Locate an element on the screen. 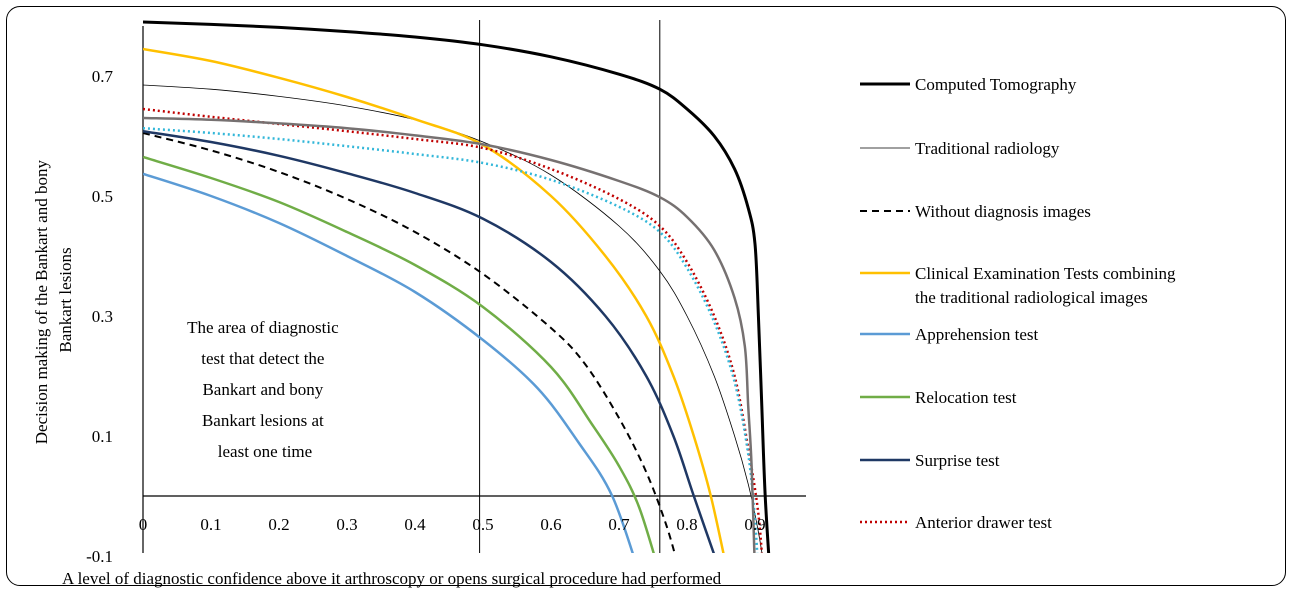 The image size is (1293, 593). x-tick-label: 0.2 is located at coordinates (278, 524).